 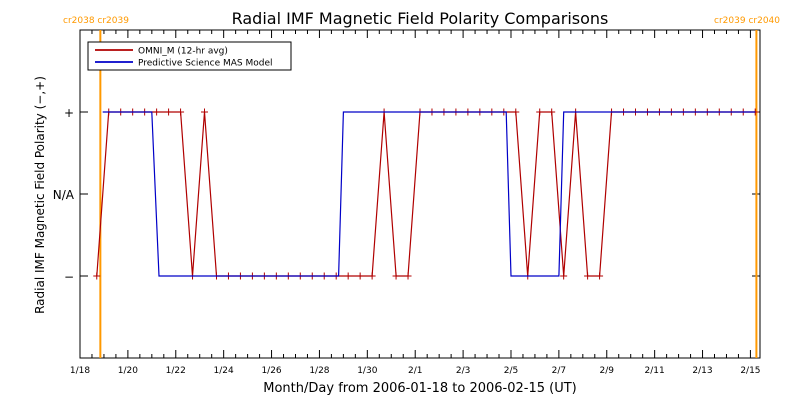 I want to click on x-tick-label: 1/30, so click(x=367, y=371).